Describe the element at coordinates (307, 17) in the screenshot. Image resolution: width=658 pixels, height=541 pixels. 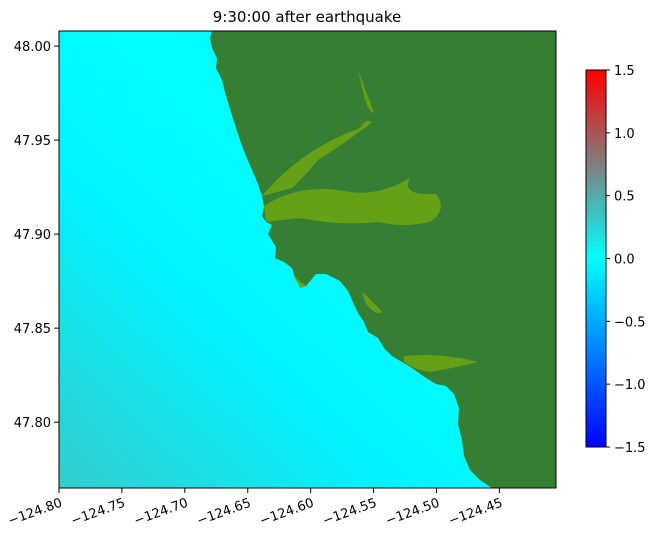
I see `chart-title: 9:30:00 after earthquake` at that location.